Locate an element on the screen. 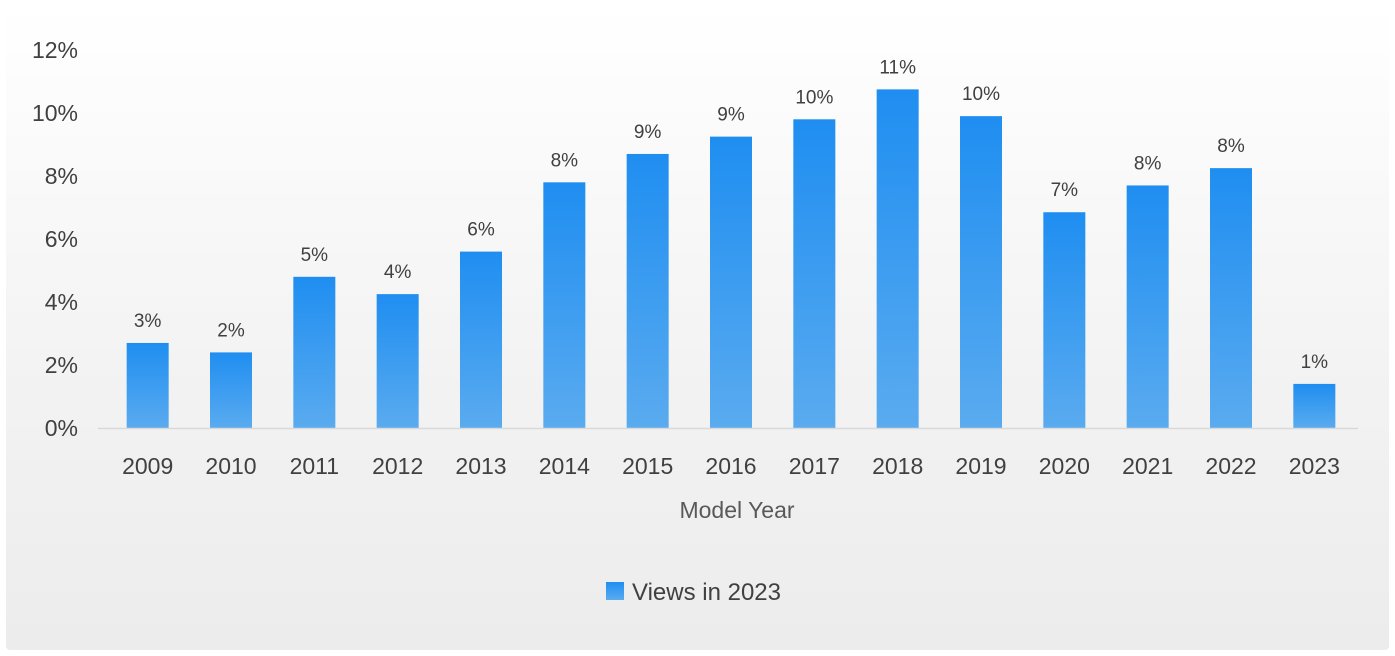  bar-2009 is located at coordinates (147, 385).